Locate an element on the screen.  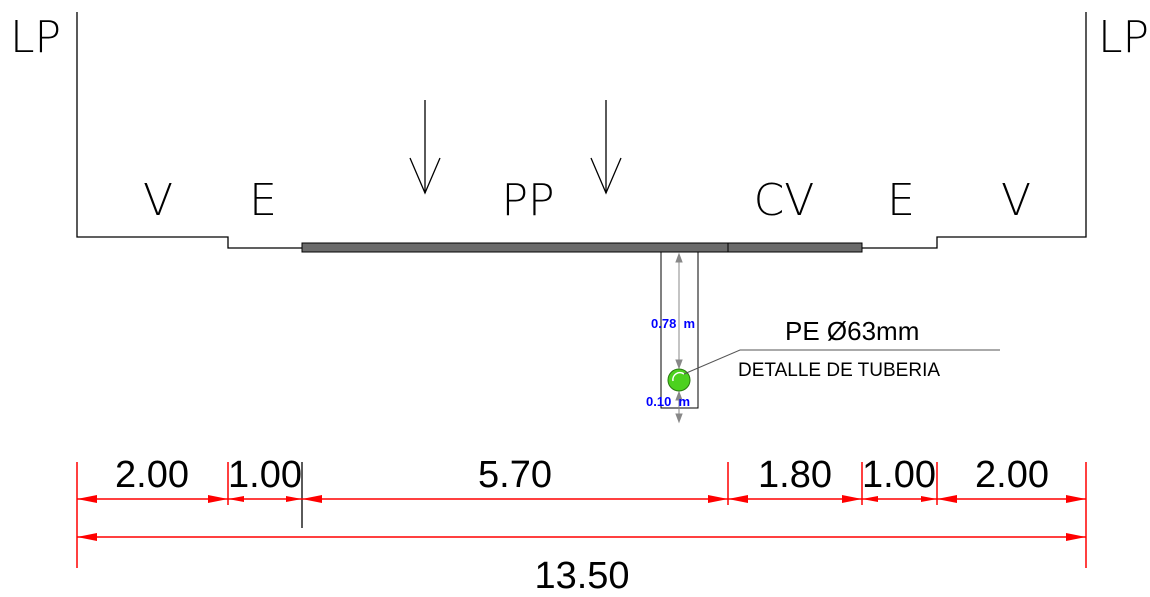
pipe-icon is located at coordinates (679, 380).